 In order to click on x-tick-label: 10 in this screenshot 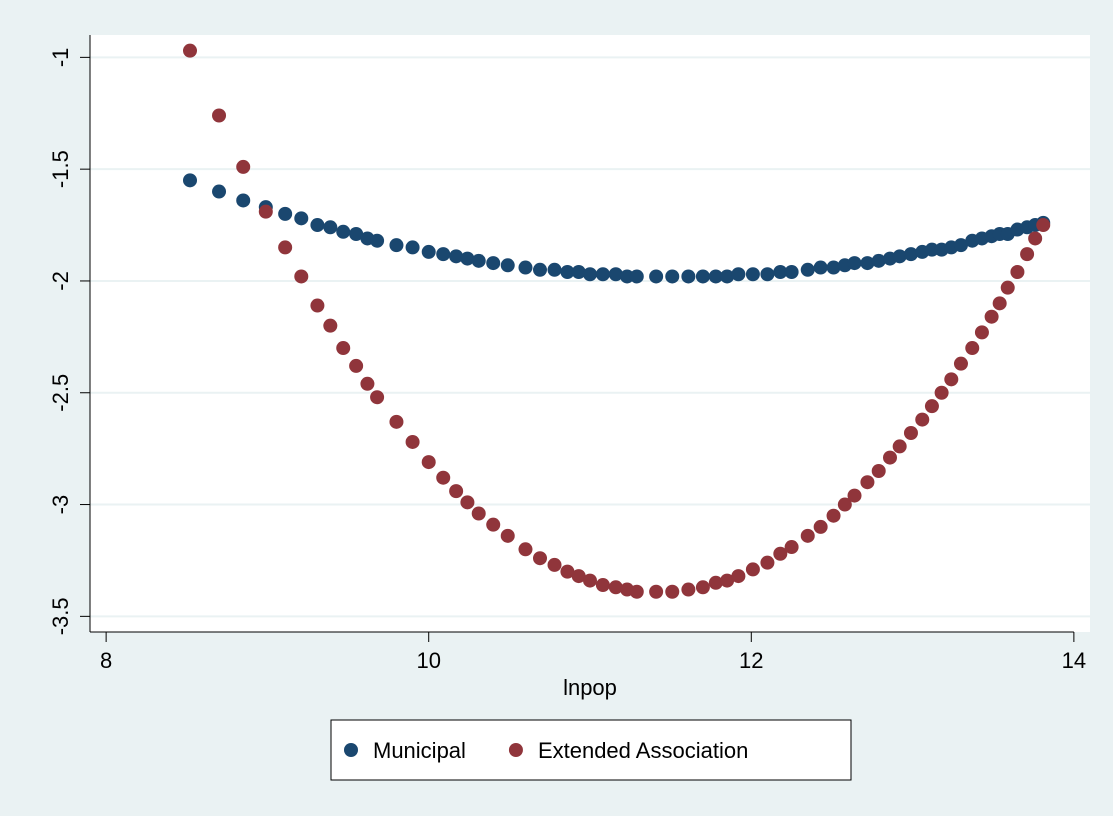, I will do `click(428, 660)`.